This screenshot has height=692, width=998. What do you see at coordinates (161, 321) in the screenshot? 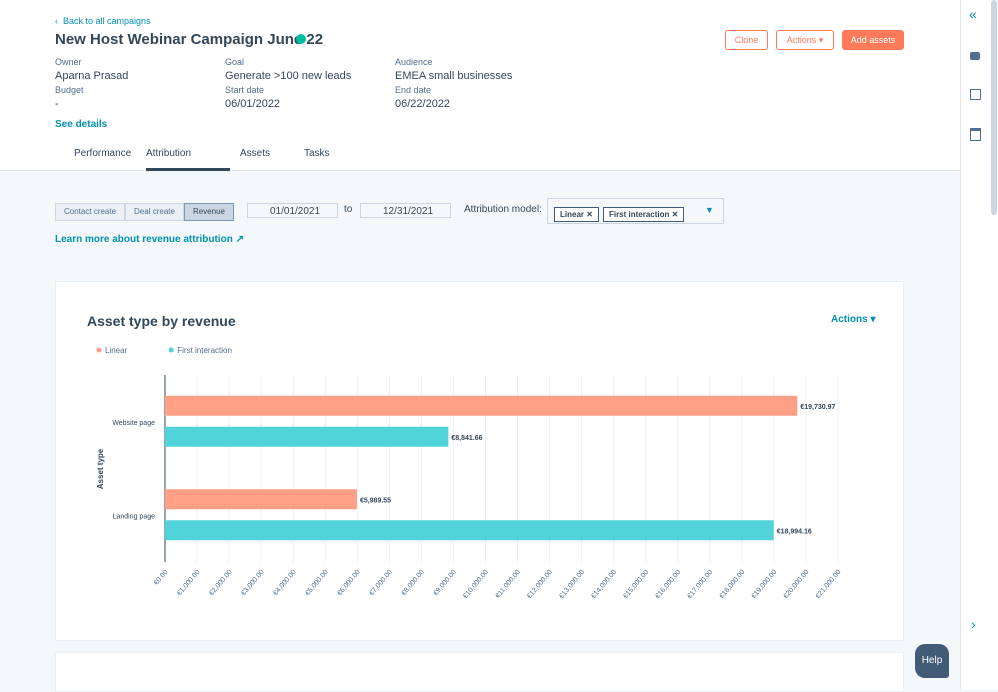
I see `chart-title: Asset type by revenue` at bounding box center [161, 321].